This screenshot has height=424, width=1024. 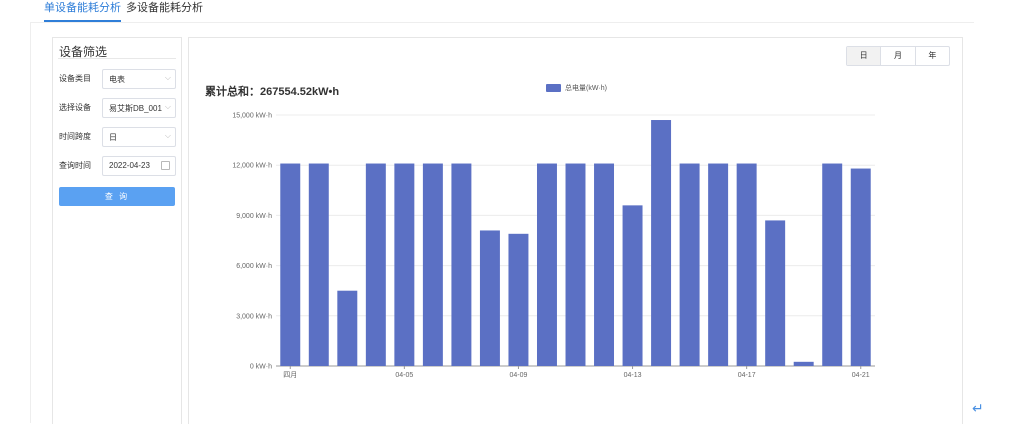 I want to click on query-button: 查 询, so click(x=117, y=196).